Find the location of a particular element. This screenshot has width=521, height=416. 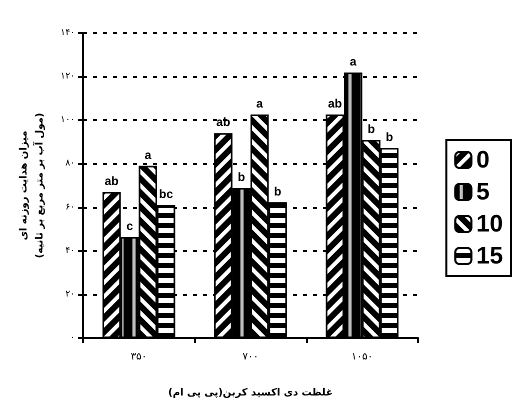

x-tick-label: ۱۰۵۰ is located at coordinates (362, 357).